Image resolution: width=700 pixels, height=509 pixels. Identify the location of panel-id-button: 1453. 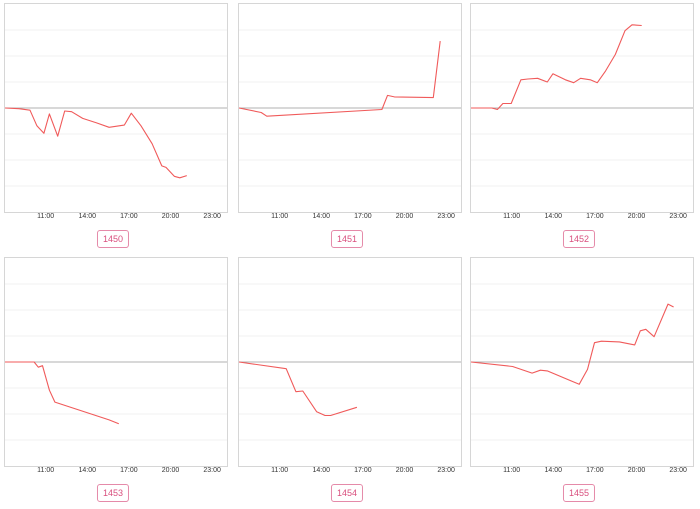
(113, 493).